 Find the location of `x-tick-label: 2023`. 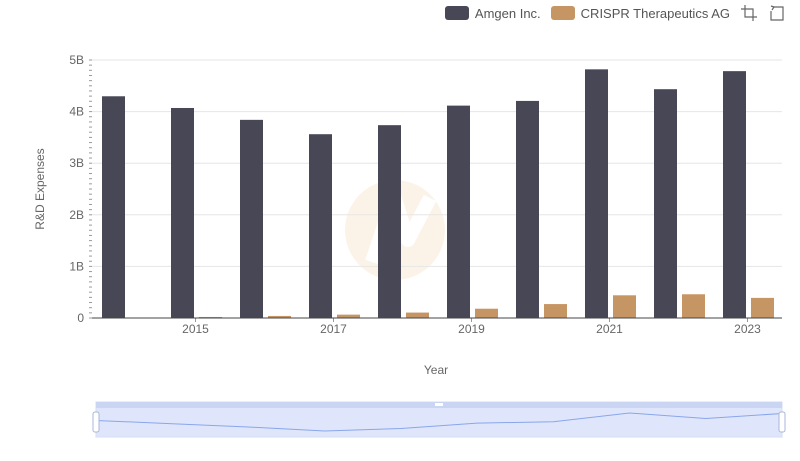

x-tick-label: 2023 is located at coordinates (747, 329).